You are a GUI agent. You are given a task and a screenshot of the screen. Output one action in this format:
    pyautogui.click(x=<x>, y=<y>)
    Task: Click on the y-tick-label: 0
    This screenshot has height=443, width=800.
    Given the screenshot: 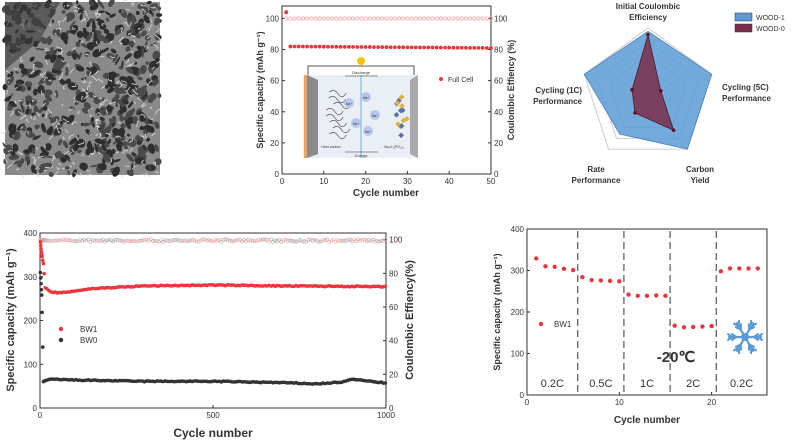 What is the action you would take?
    pyautogui.click(x=277, y=174)
    